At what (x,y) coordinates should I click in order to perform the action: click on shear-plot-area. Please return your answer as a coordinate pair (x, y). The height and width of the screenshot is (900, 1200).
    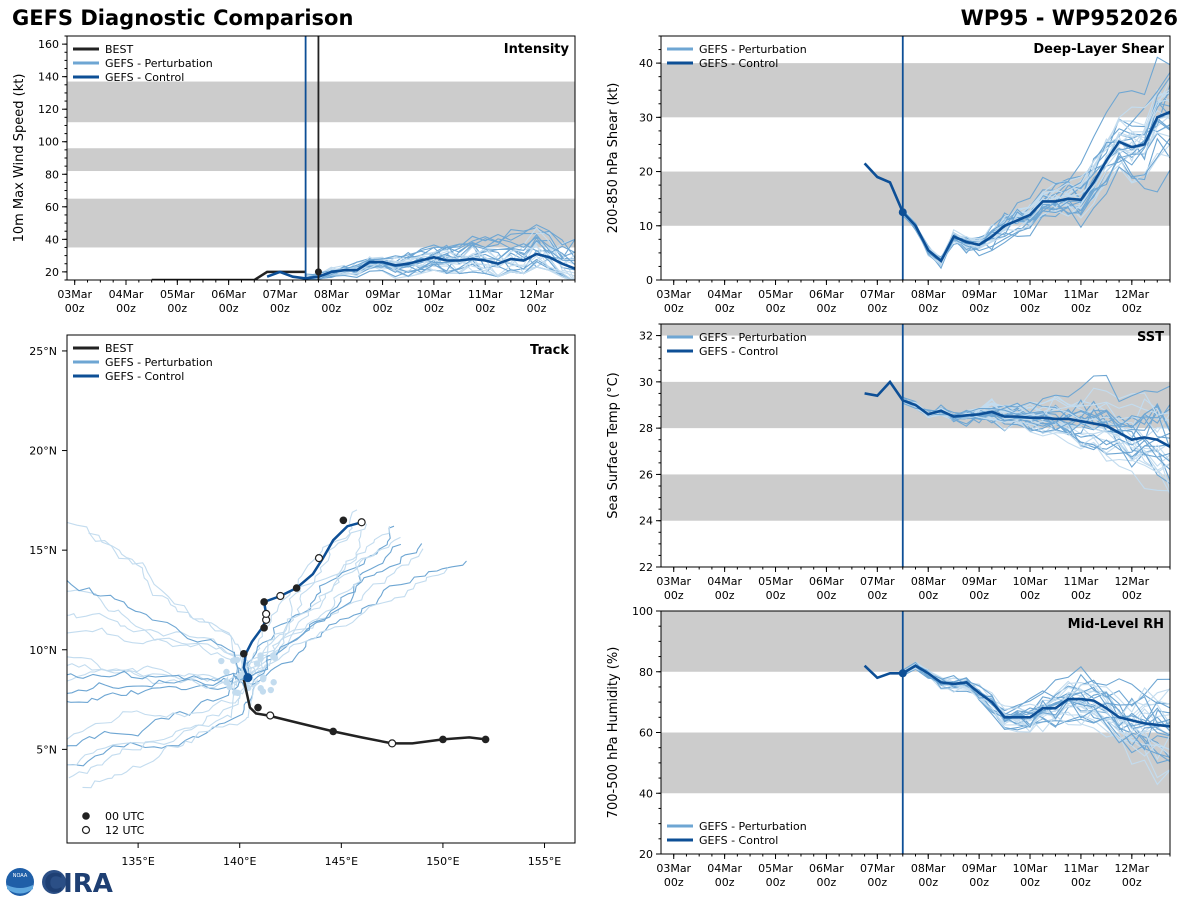
    Looking at the image, I should click on (915, 163).